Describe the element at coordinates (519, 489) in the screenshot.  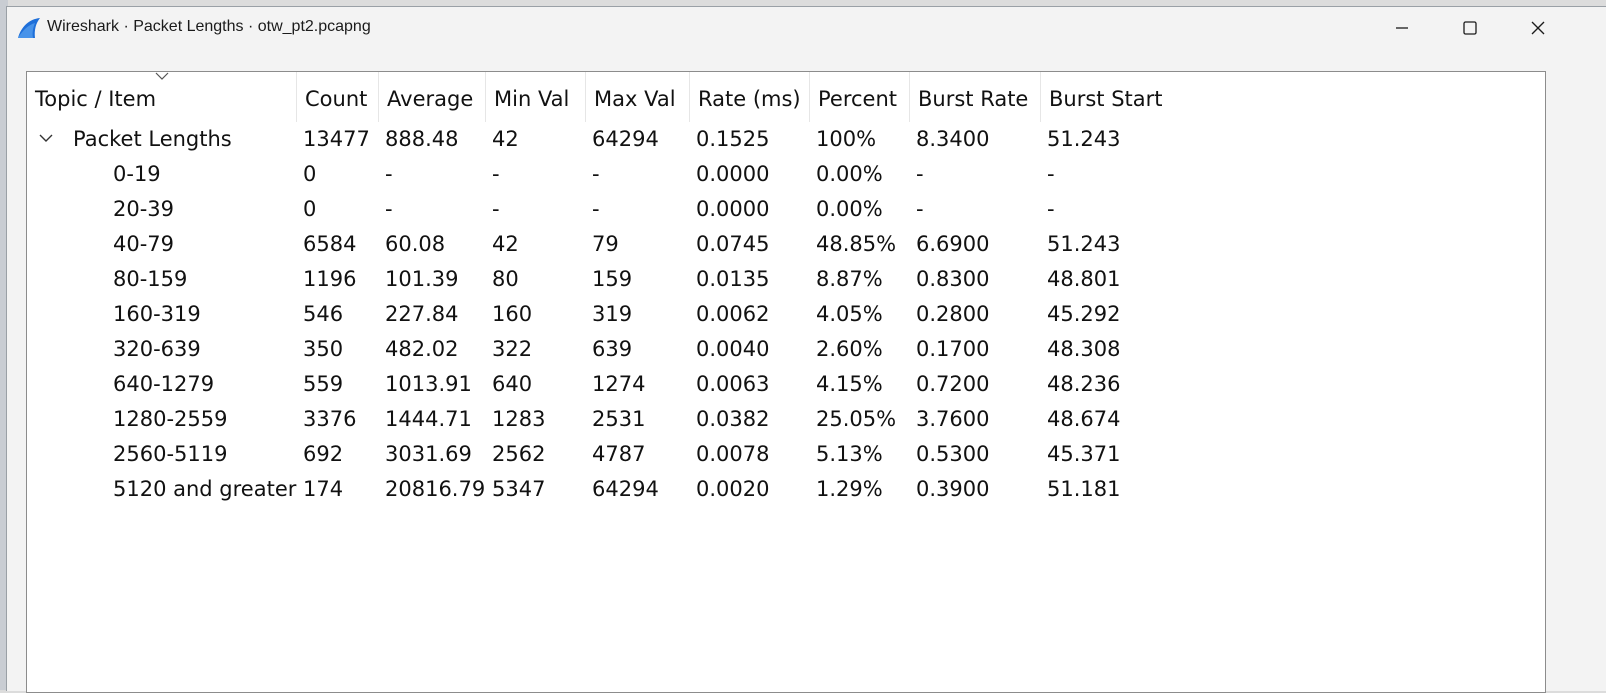
I see `cell-min-val: 5347` at that location.